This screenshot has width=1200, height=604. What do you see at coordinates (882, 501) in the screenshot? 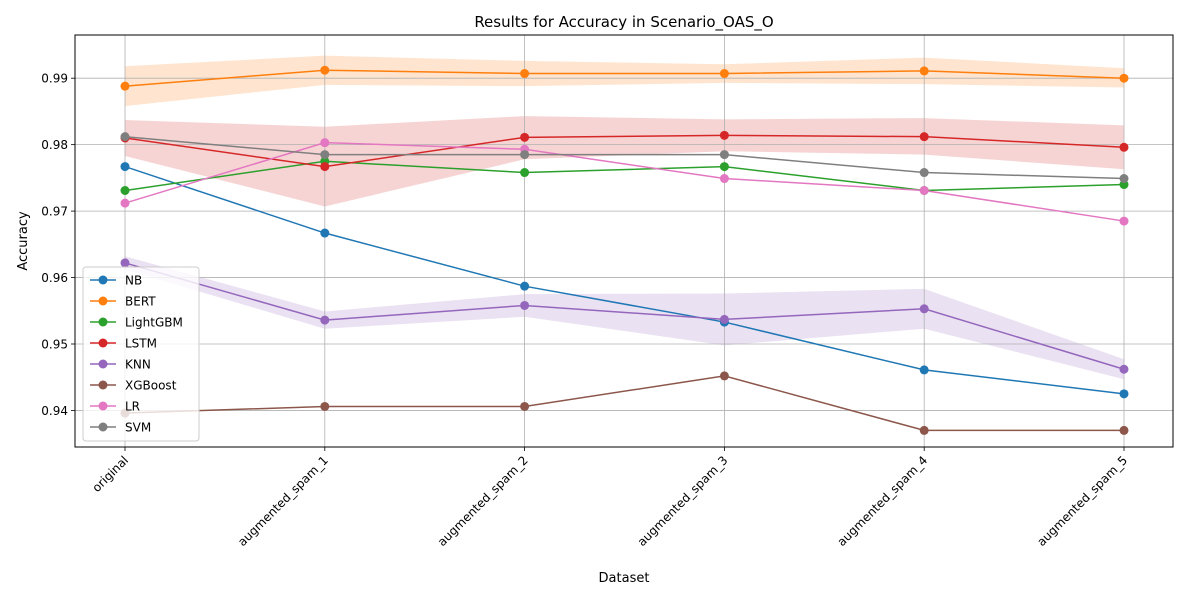
I see `x-tick-label: augmented_spam_4` at bounding box center [882, 501].